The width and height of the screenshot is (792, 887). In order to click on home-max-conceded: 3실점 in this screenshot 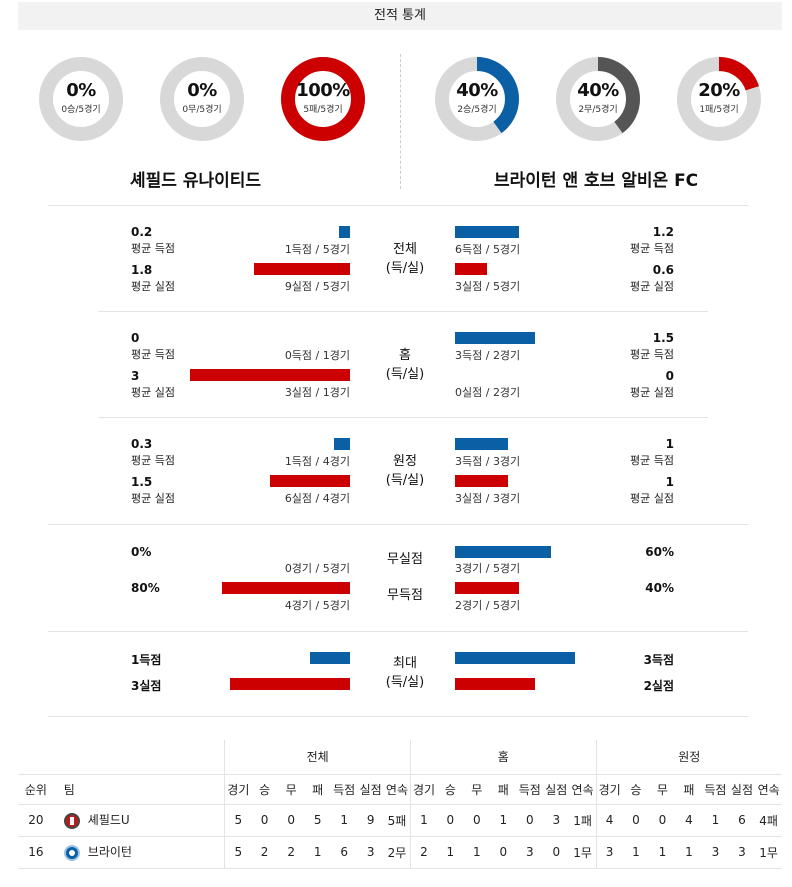, I will do `click(146, 686)`.